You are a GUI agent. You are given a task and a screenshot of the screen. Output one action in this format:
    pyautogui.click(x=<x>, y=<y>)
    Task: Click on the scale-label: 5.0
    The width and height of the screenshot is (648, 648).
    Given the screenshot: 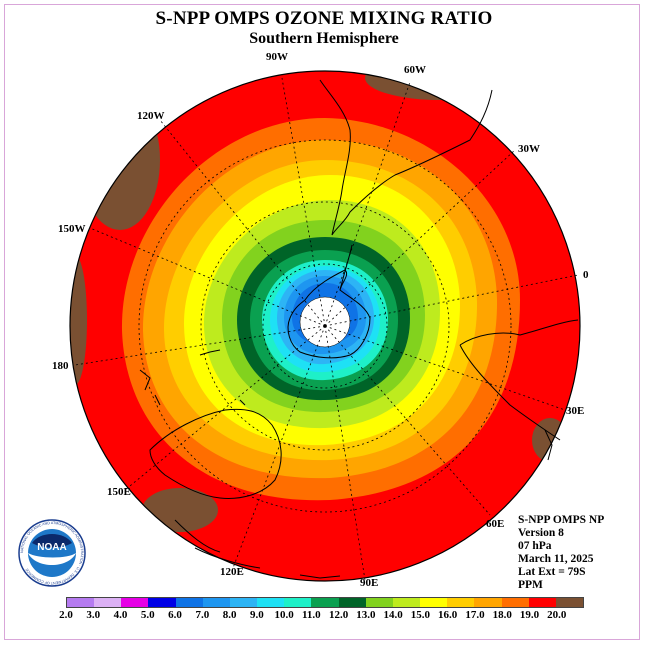 What is the action you would take?
    pyautogui.click(x=147, y=615)
    